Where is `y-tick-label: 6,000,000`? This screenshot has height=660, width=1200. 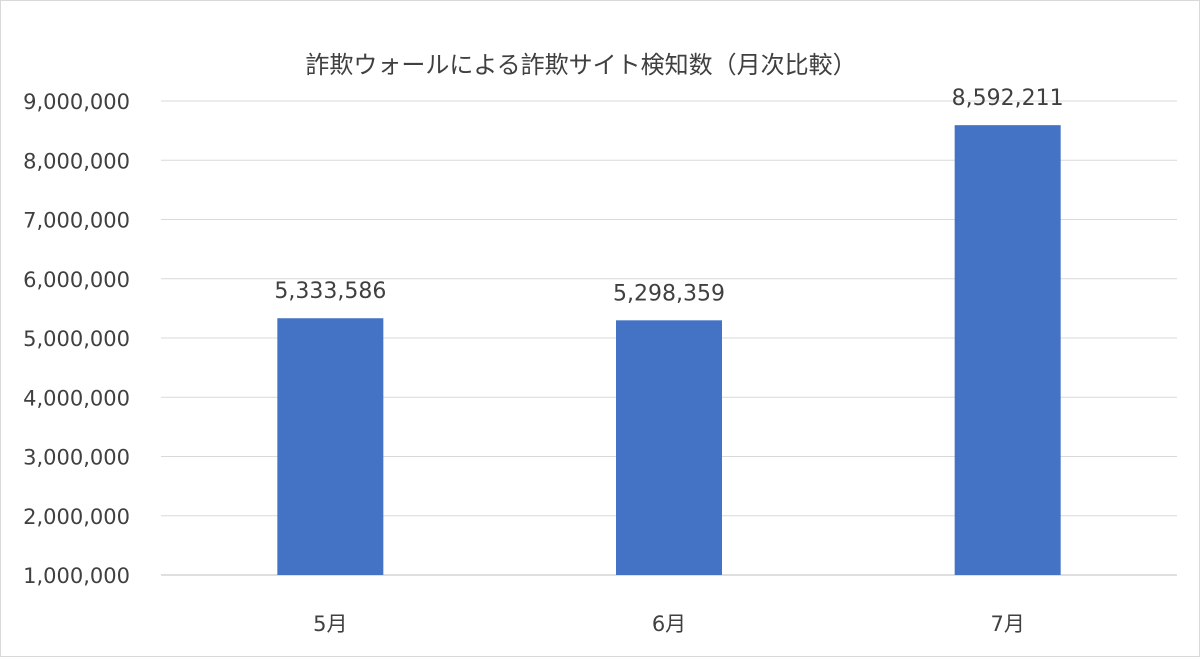
y-tick-label: 6,000,000 is located at coordinates (76, 280).